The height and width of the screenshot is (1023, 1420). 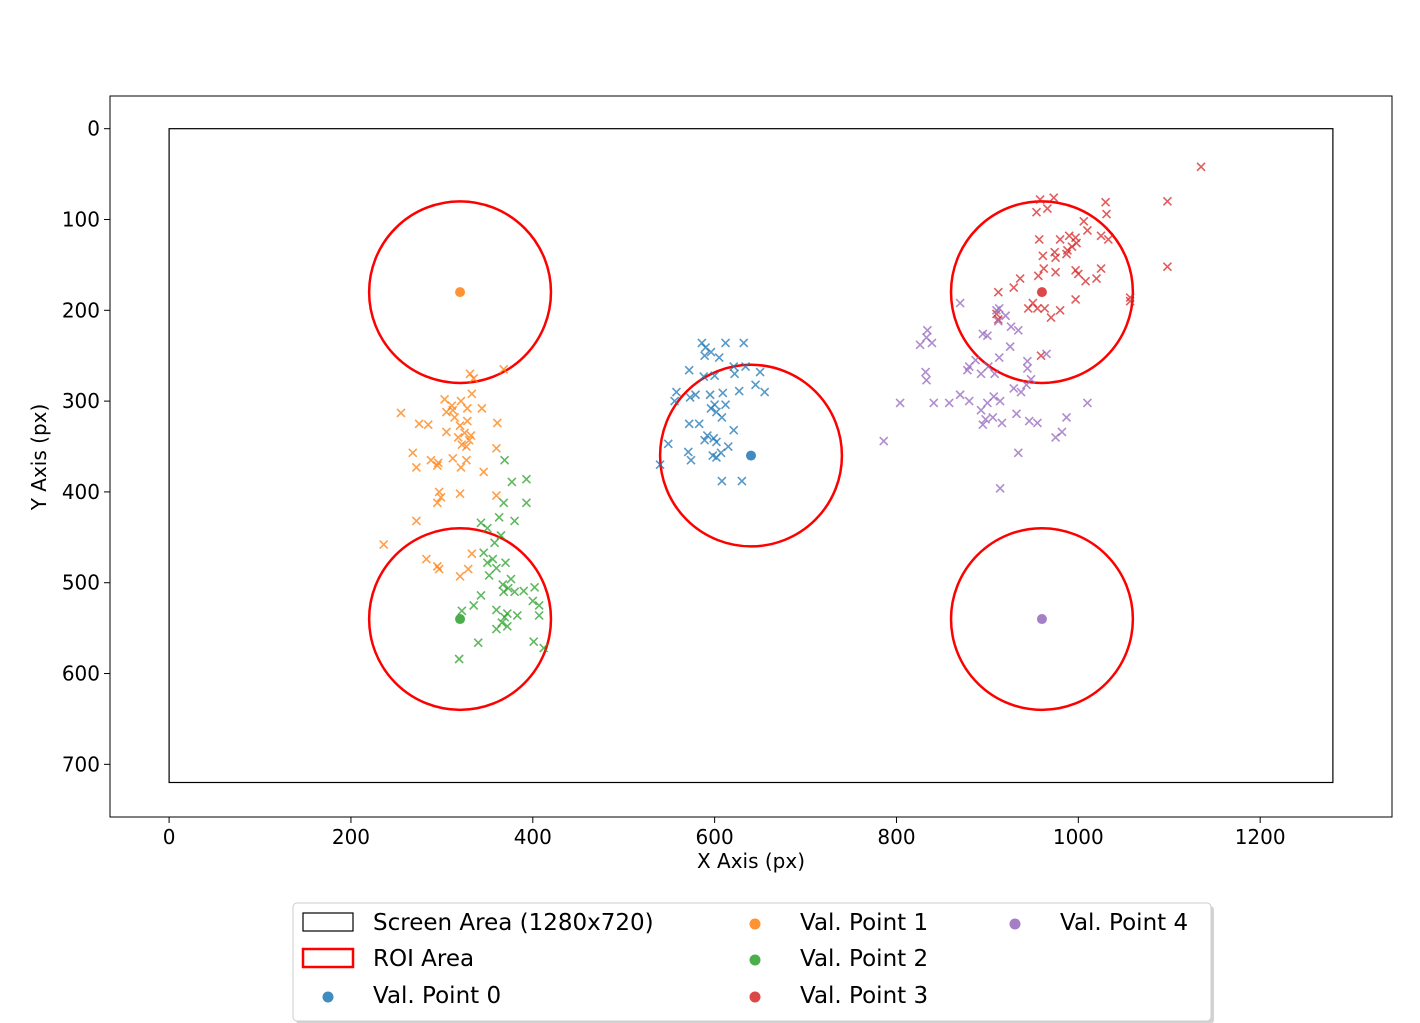 I want to click on y-tick-label: 500, so click(x=81, y=583).